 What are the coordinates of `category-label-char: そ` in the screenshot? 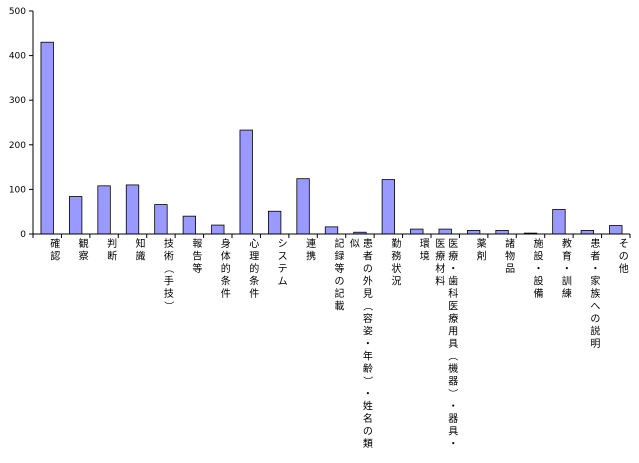 It's located at (624, 244).